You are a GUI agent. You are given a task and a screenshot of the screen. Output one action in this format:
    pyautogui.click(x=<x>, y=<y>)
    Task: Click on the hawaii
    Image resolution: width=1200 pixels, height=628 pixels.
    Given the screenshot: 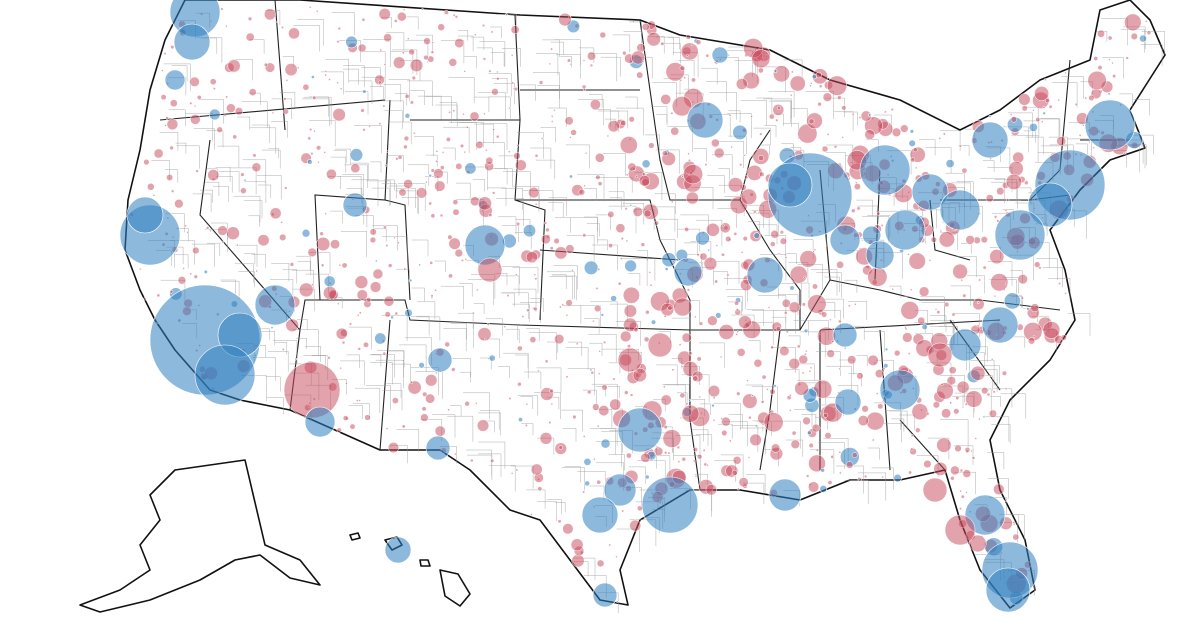 What is the action you would take?
    pyautogui.click(x=410, y=569)
    